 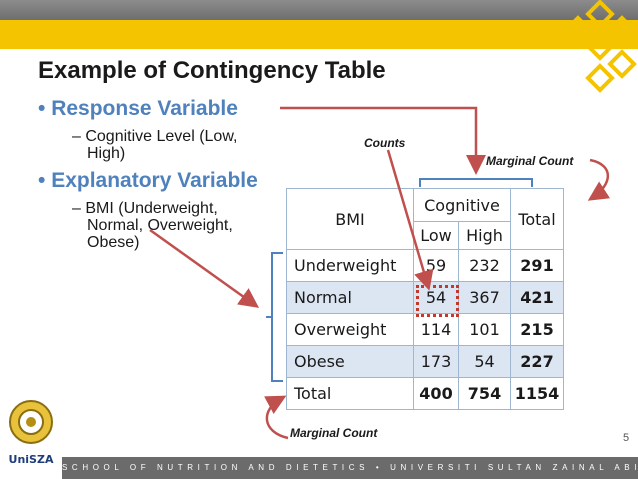 What do you see at coordinates (350, 219) in the screenshot?
I see `header-bmi: BMI` at bounding box center [350, 219].